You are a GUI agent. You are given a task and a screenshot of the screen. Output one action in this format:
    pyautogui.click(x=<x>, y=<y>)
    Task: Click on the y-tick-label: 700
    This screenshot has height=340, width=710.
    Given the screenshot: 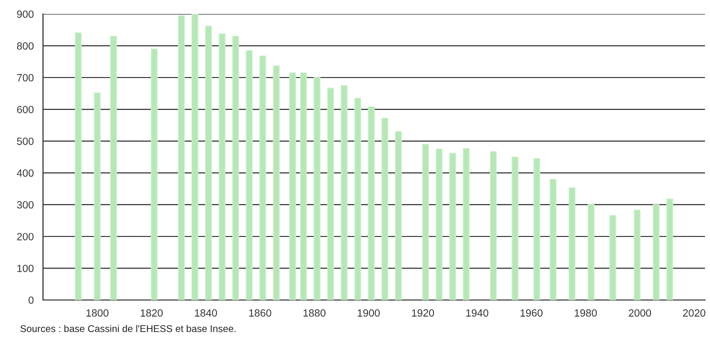 What is the action you would take?
    pyautogui.click(x=25, y=78)
    